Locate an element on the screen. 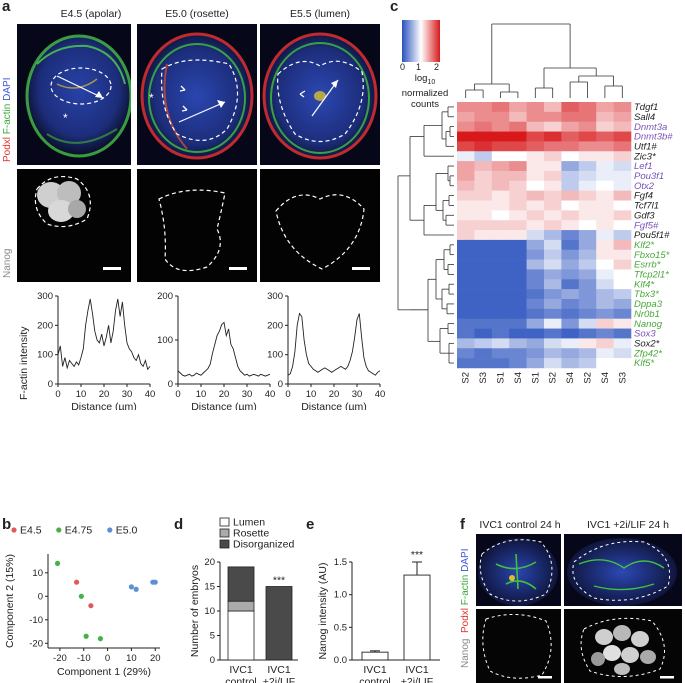 Image resolution: width=685 pixels, height=683 pixels. gene-label: Lef1 is located at coordinates (643, 166).